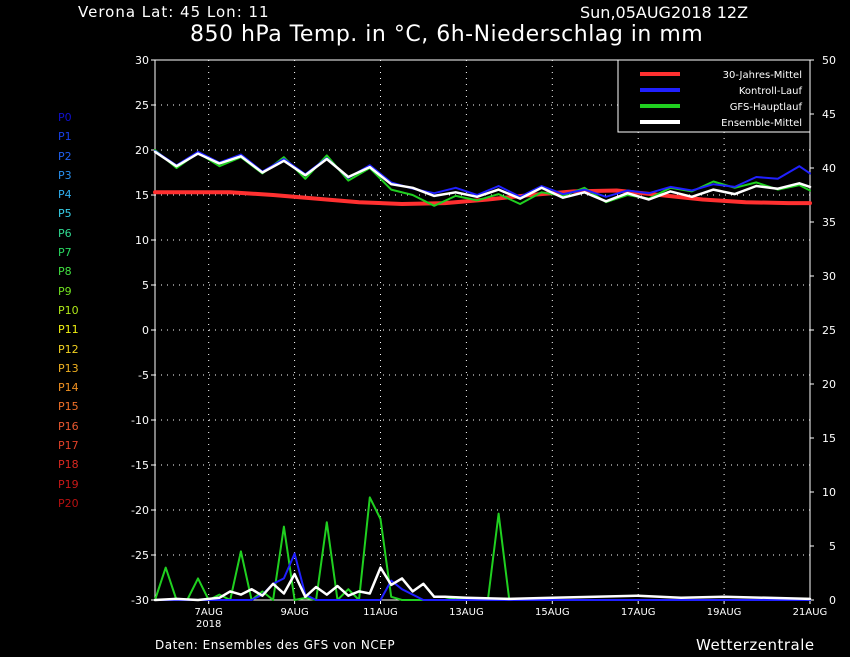 This screenshot has height=657, width=850. I want to click on data-source-credit: Daten: Ensembles des GFS von NCEP, so click(275, 645).